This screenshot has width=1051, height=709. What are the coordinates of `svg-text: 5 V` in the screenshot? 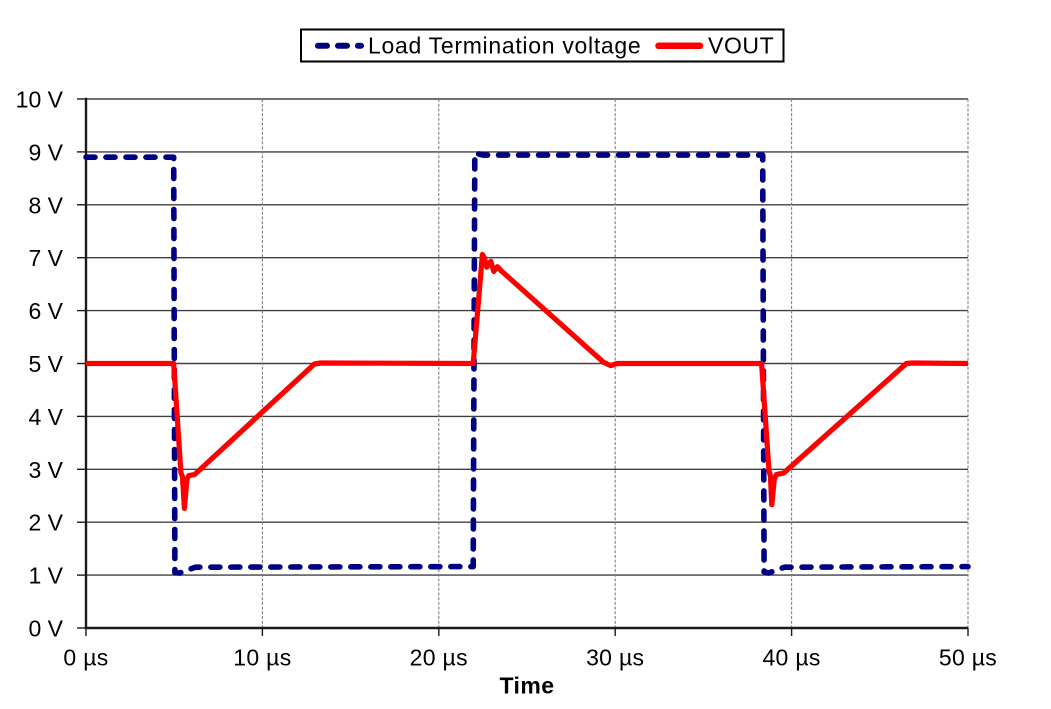 It's located at (45, 364).